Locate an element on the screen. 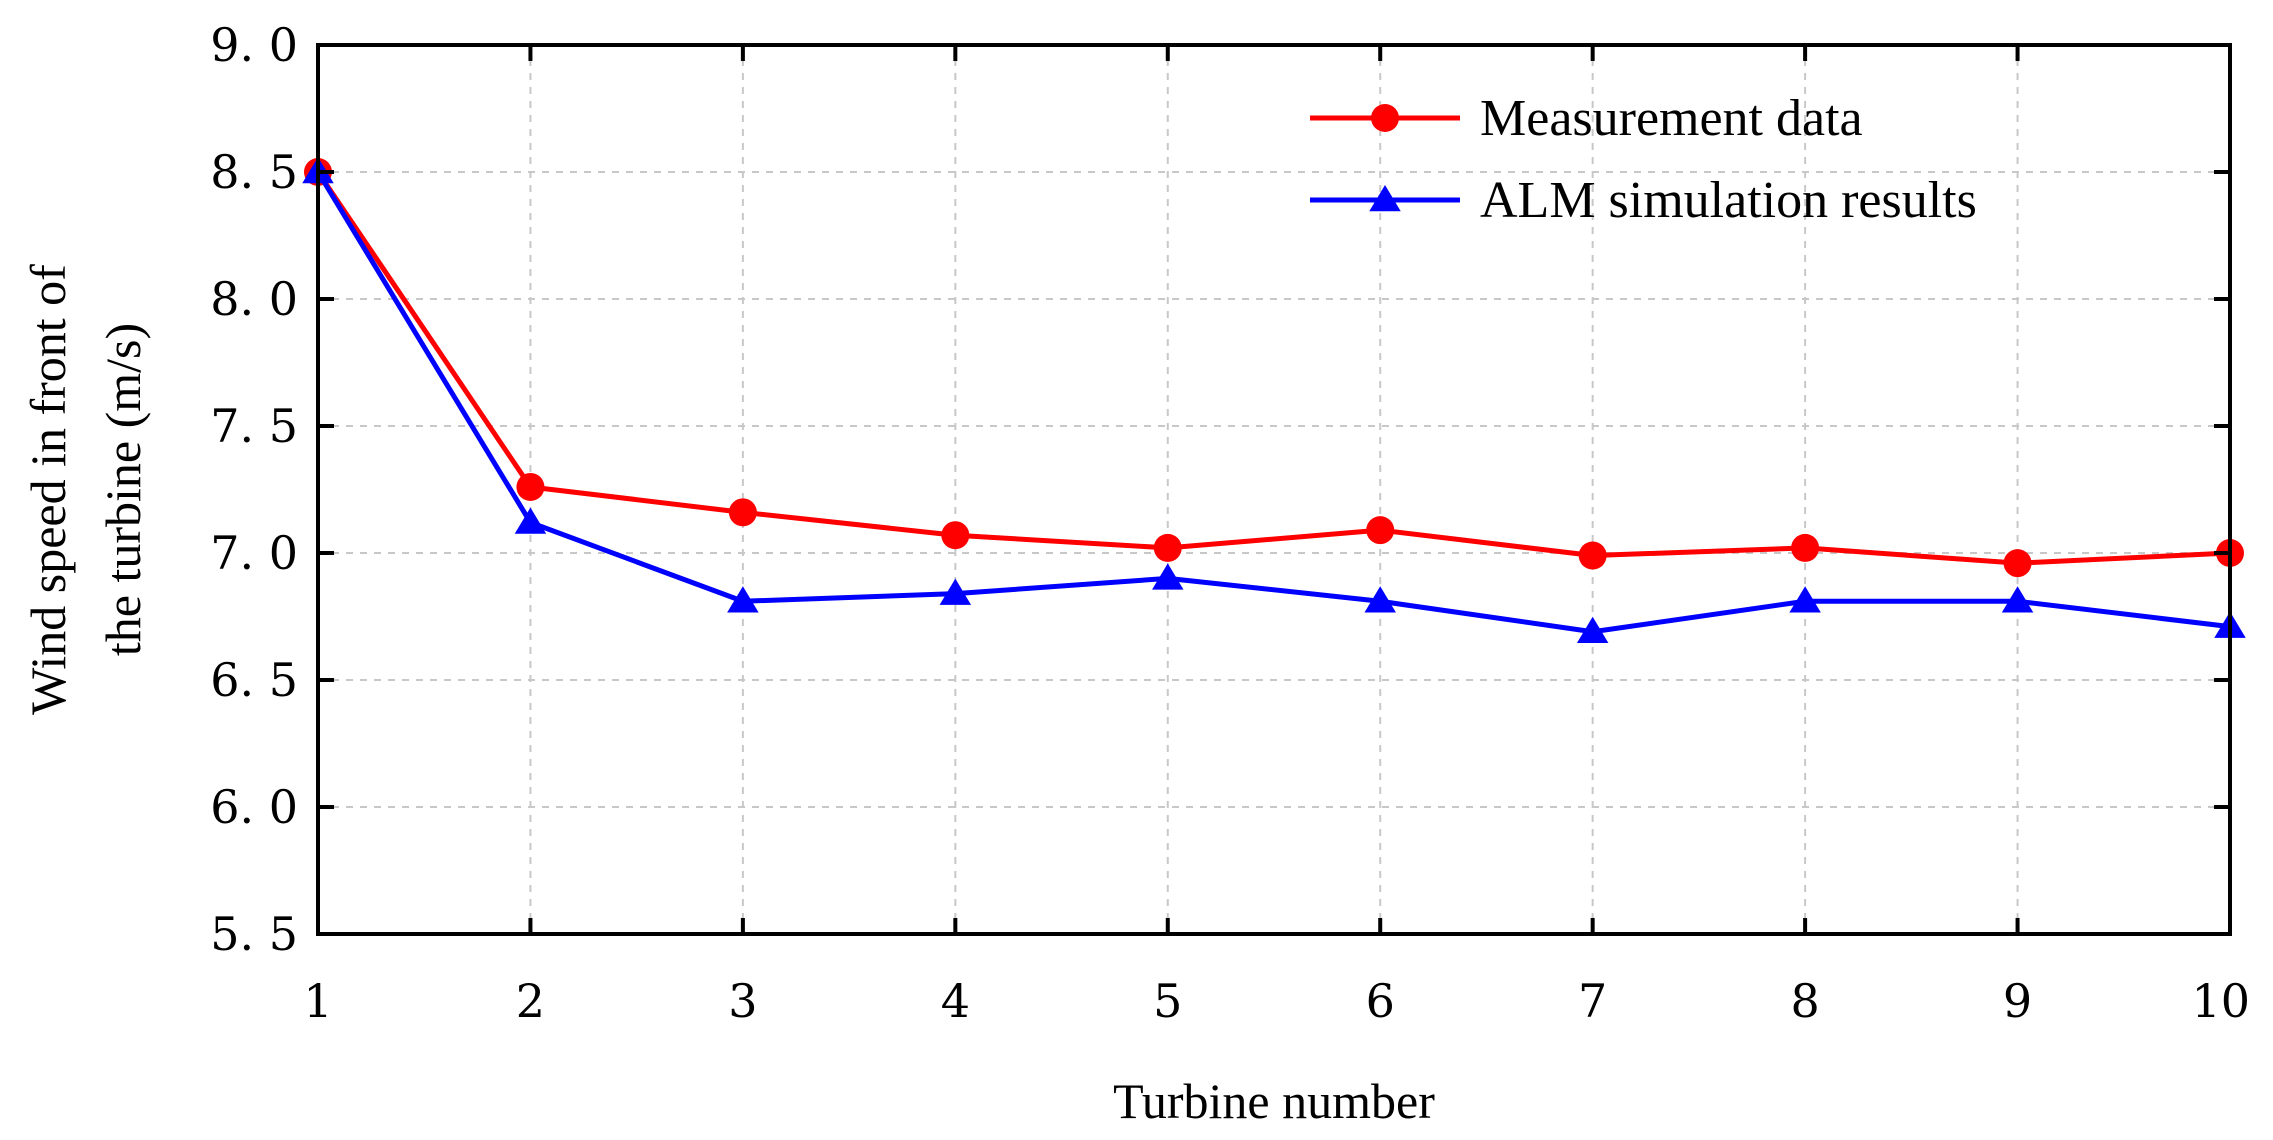  y-tick-label: 8. 0 is located at coordinates (254, 299).